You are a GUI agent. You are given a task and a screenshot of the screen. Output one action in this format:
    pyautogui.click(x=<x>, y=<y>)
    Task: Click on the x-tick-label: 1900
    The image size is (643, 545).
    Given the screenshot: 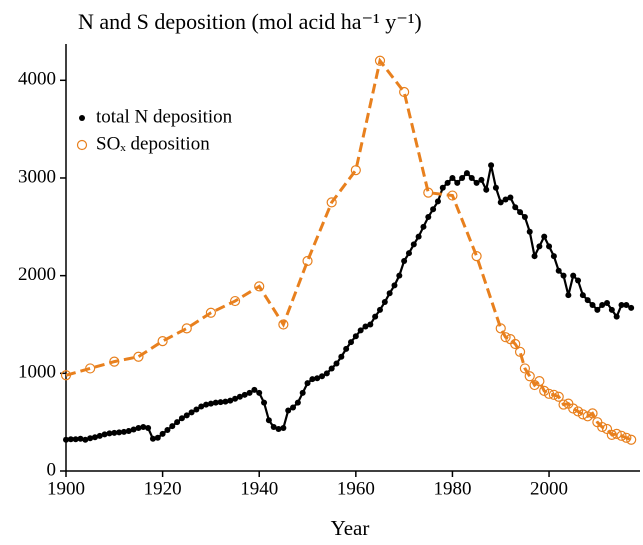 What is the action you would take?
    pyautogui.click(x=66, y=488)
    